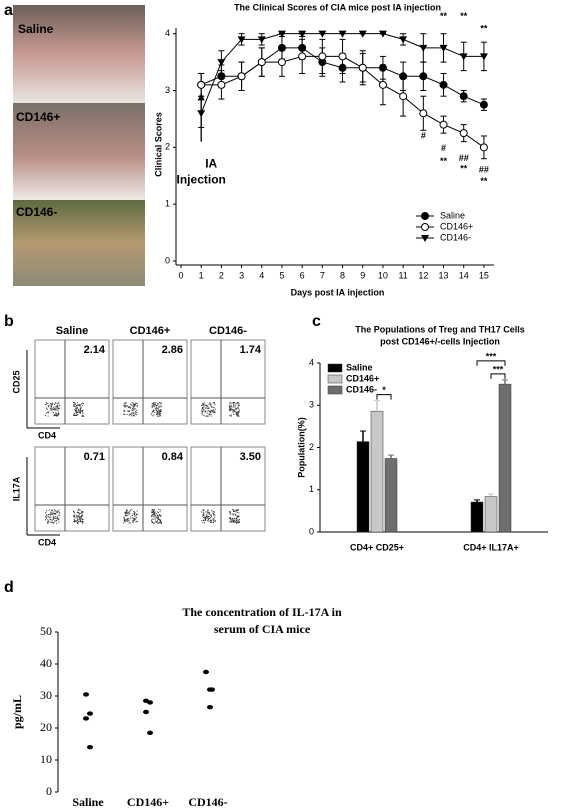 This screenshot has width=567, height=811. What do you see at coordinates (359, 367) in the screenshot?
I see `legend-label: Saline` at bounding box center [359, 367].